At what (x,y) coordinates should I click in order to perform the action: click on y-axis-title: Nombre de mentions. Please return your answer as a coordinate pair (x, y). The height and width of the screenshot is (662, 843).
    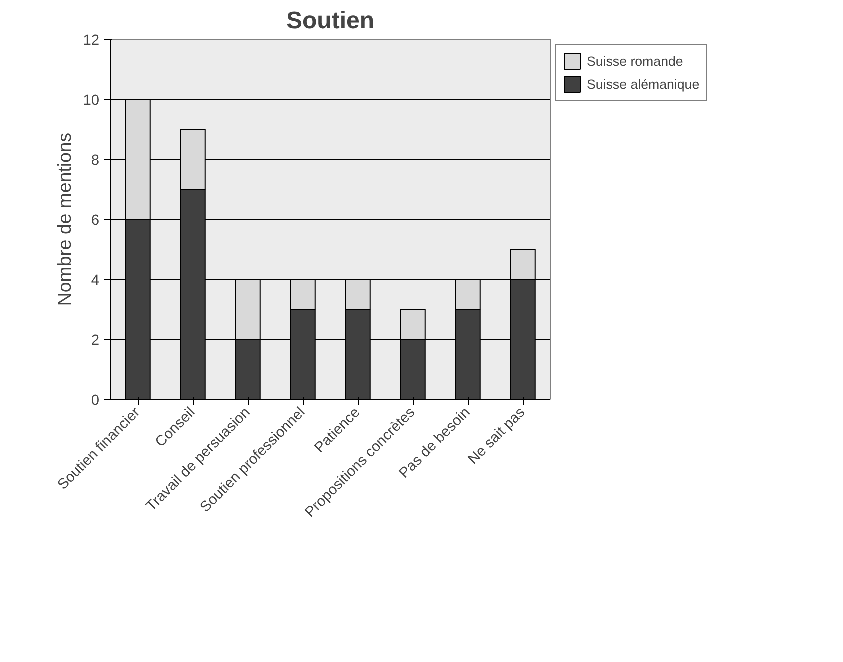
    Looking at the image, I should click on (65, 219).